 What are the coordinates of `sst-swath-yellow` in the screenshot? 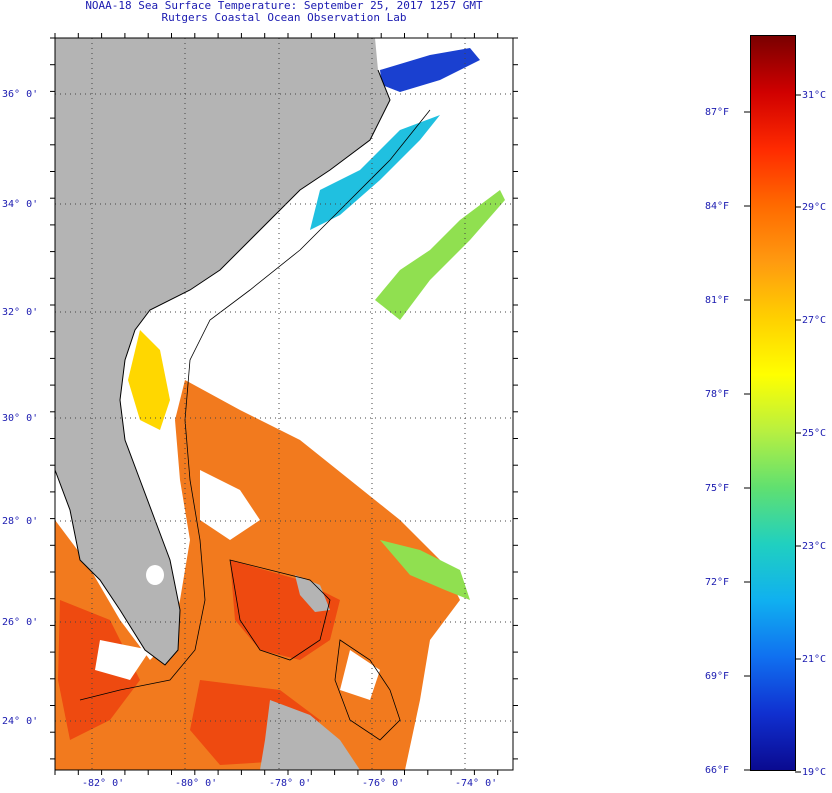 It's located at (149, 380).